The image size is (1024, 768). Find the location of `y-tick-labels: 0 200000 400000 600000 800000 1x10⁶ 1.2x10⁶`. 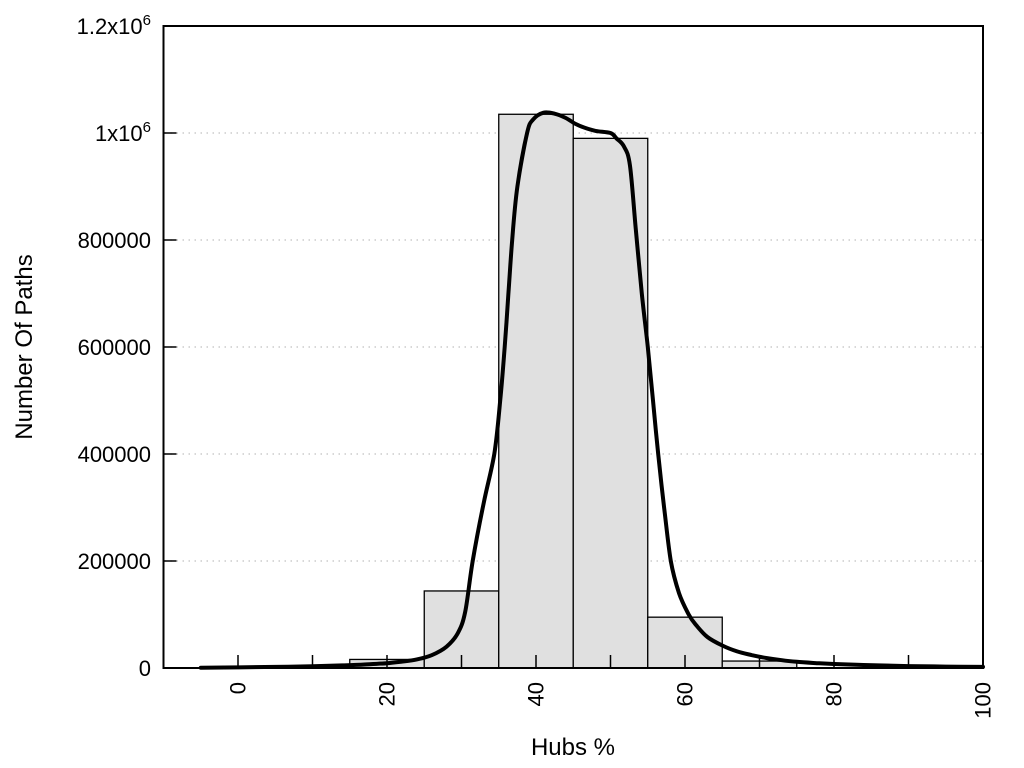

y-tick-labels: 0 200000 400000 600000 800000 1x10⁶ 1.2x10⁶ is located at coordinates (114, 346).